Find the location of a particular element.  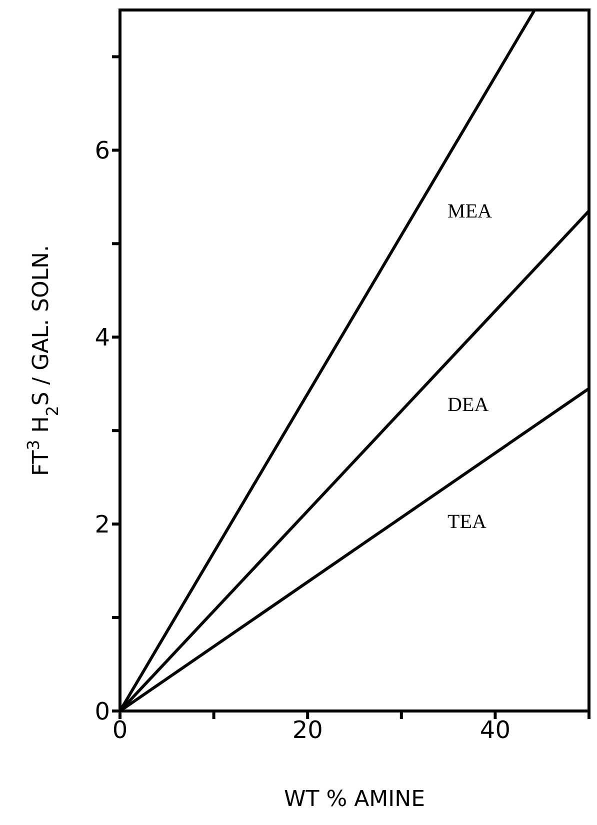

series-label: MEA is located at coordinates (470, 211).